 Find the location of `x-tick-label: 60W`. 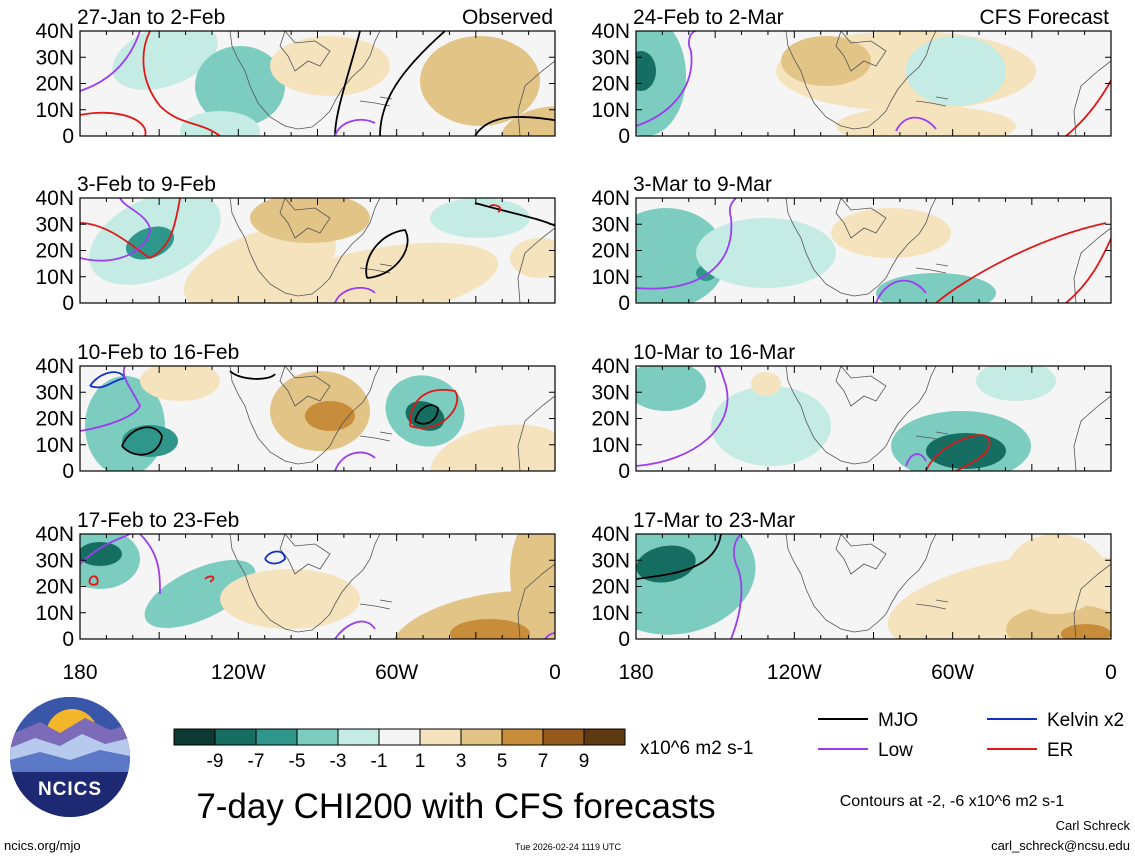

x-tick-label: 60W is located at coordinates (952, 672).